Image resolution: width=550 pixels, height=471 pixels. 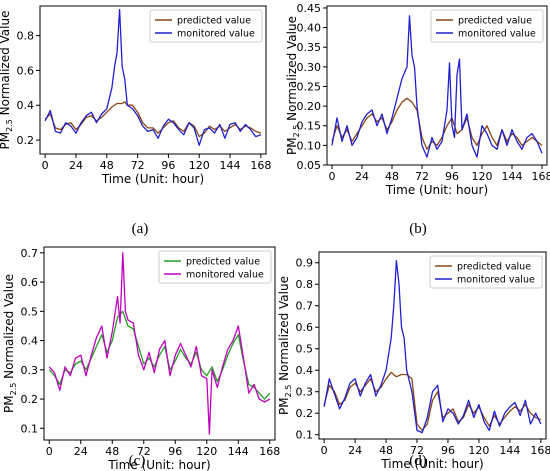 What do you see at coordinates (309, 67) in the screenshot?
I see `y-tick-label: 0.30` at bounding box center [309, 67].